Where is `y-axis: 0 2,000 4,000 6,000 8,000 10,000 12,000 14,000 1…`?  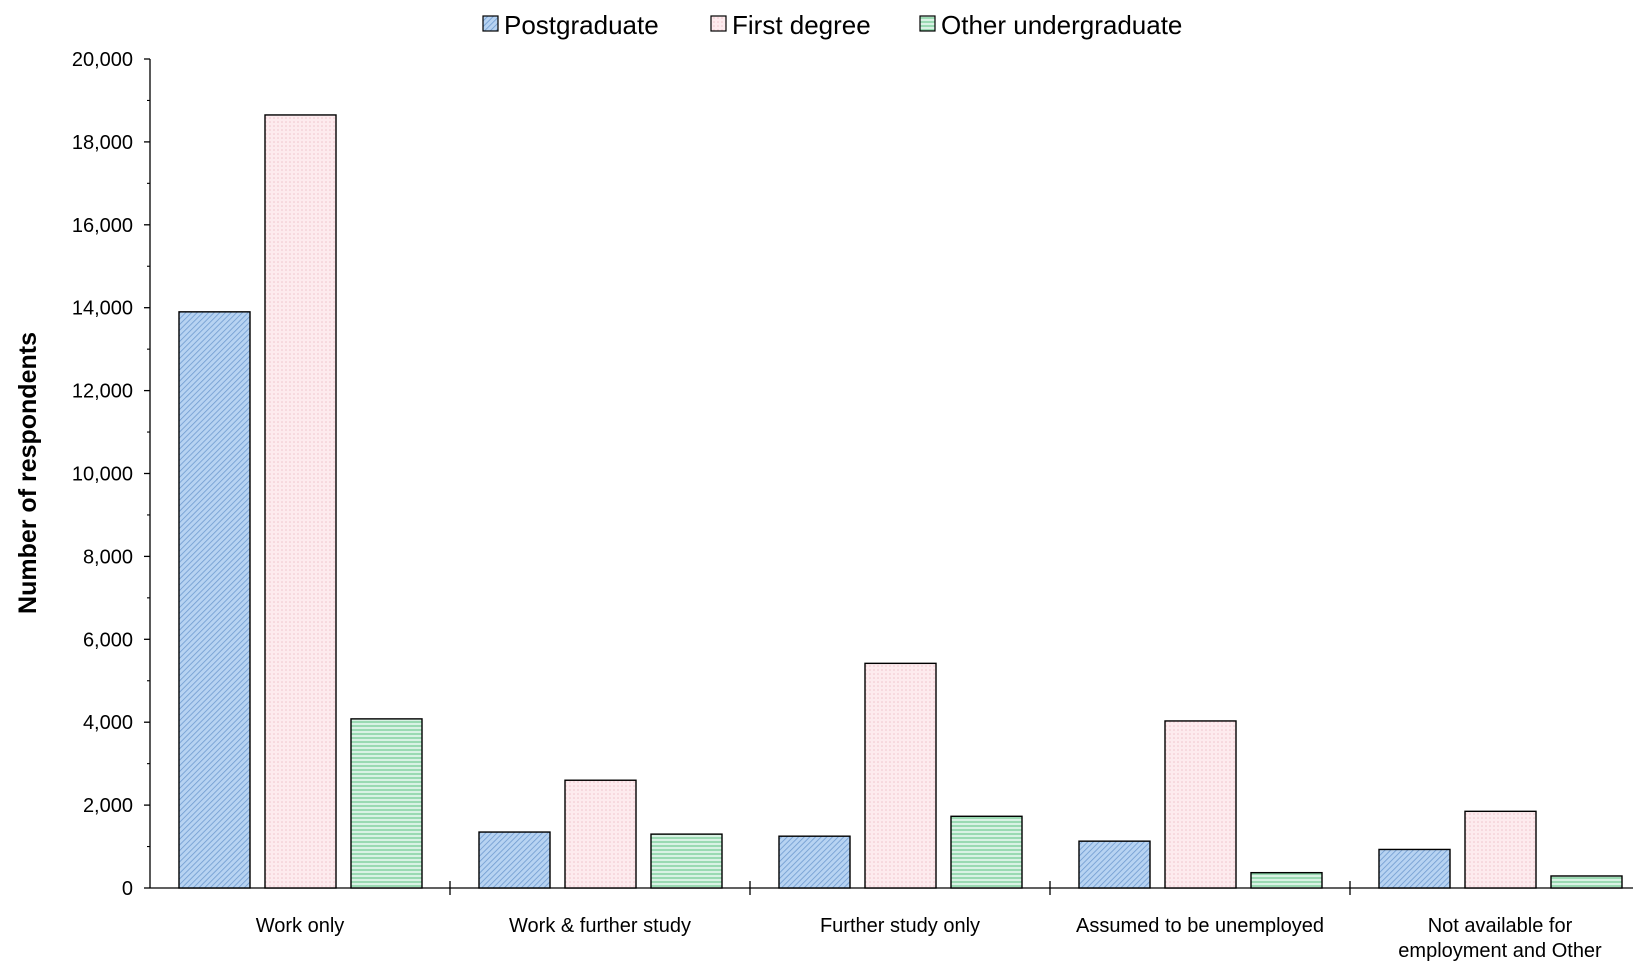
y-axis: 0 2,000 4,000 6,000 8,000 10,000 12,000 14,000 1… is located at coordinates (111, 474).